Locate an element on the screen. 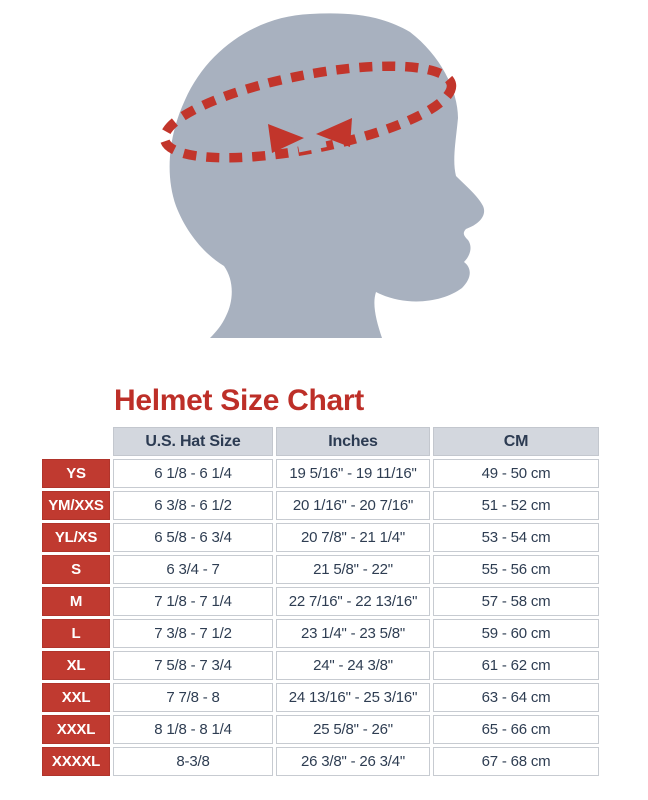 The width and height of the screenshot is (648, 800). tape-arrow-left-icon is located at coordinates (334, 132).